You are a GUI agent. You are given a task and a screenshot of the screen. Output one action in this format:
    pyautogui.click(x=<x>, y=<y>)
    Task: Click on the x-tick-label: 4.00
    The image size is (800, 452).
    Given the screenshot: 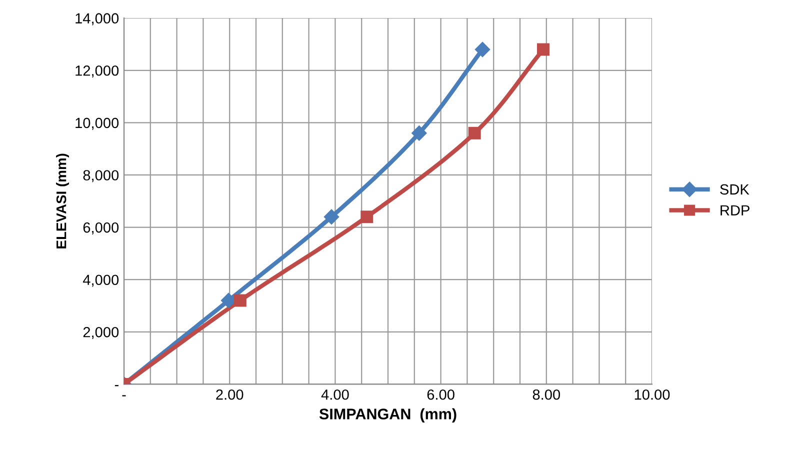 What is the action you would take?
    pyautogui.click(x=335, y=394)
    